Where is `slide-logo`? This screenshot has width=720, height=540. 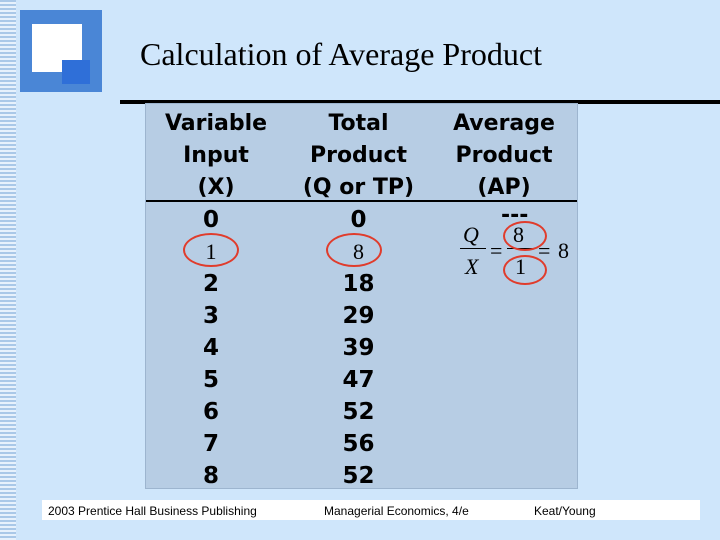 slide-logo is located at coordinates (65, 51).